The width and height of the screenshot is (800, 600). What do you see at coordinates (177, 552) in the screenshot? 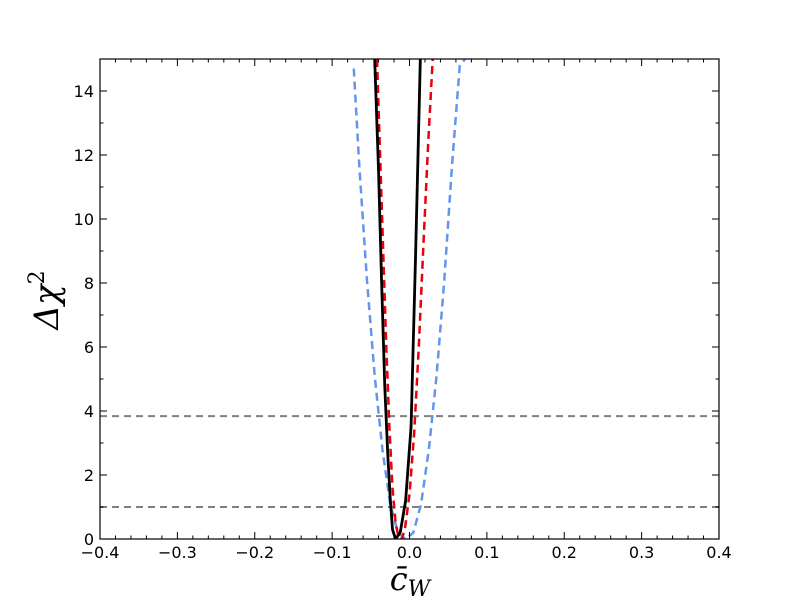
I see `x-tick-label: −0.3` at bounding box center [177, 552].